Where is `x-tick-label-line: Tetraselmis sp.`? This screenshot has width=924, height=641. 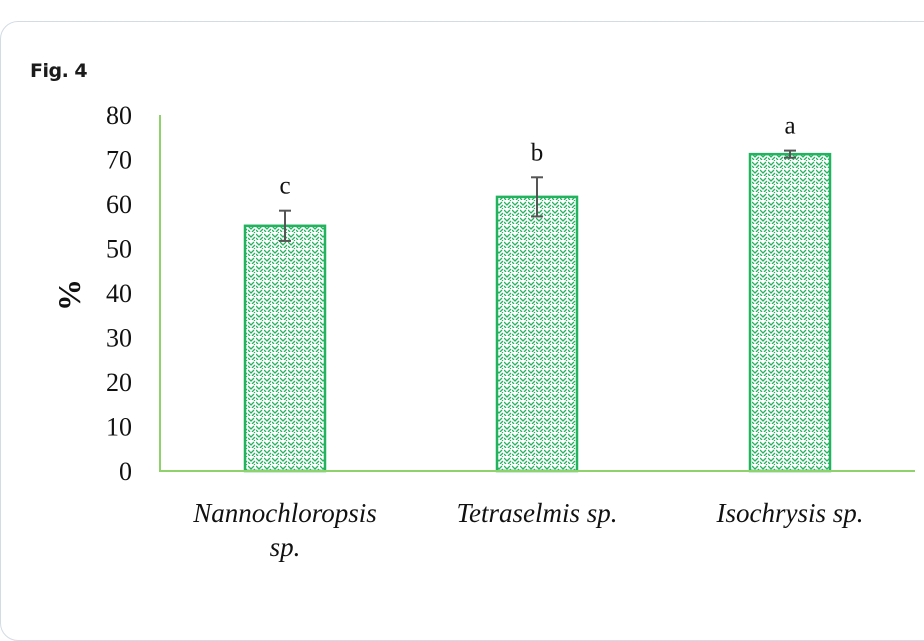 x-tick-label-line: Tetraselmis sp. is located at coordinates (536, 513).